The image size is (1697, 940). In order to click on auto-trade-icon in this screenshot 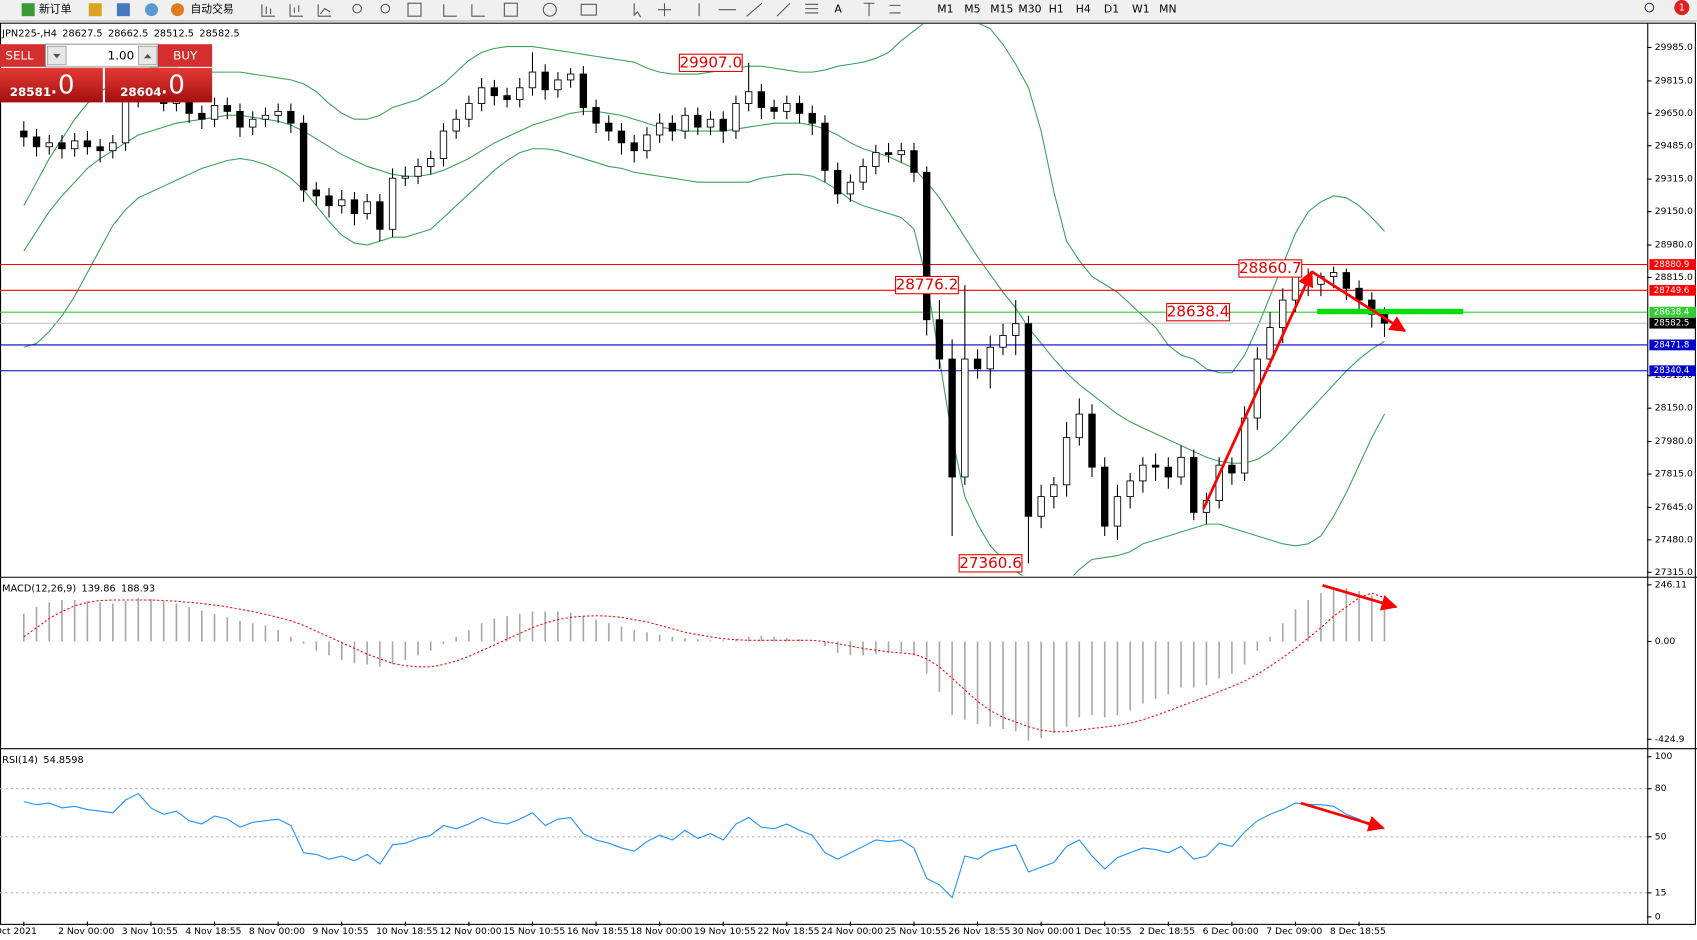, I will do `click(177, 10)`.